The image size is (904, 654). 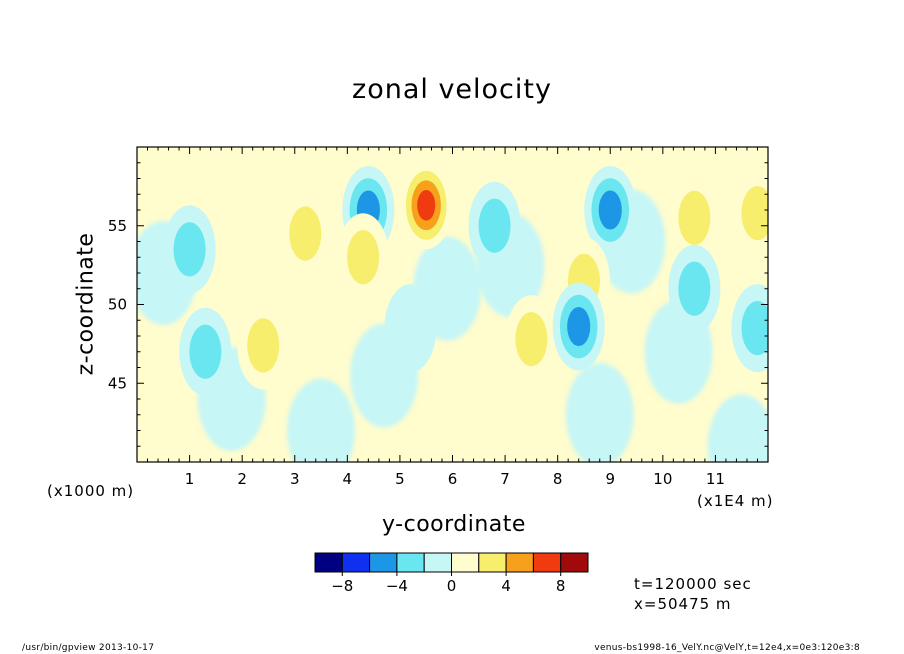 What do you see at coordinates (683, 604) in the screenshot?
I see `position-annotation: x=50475 m` at bounding box center [683, 604].